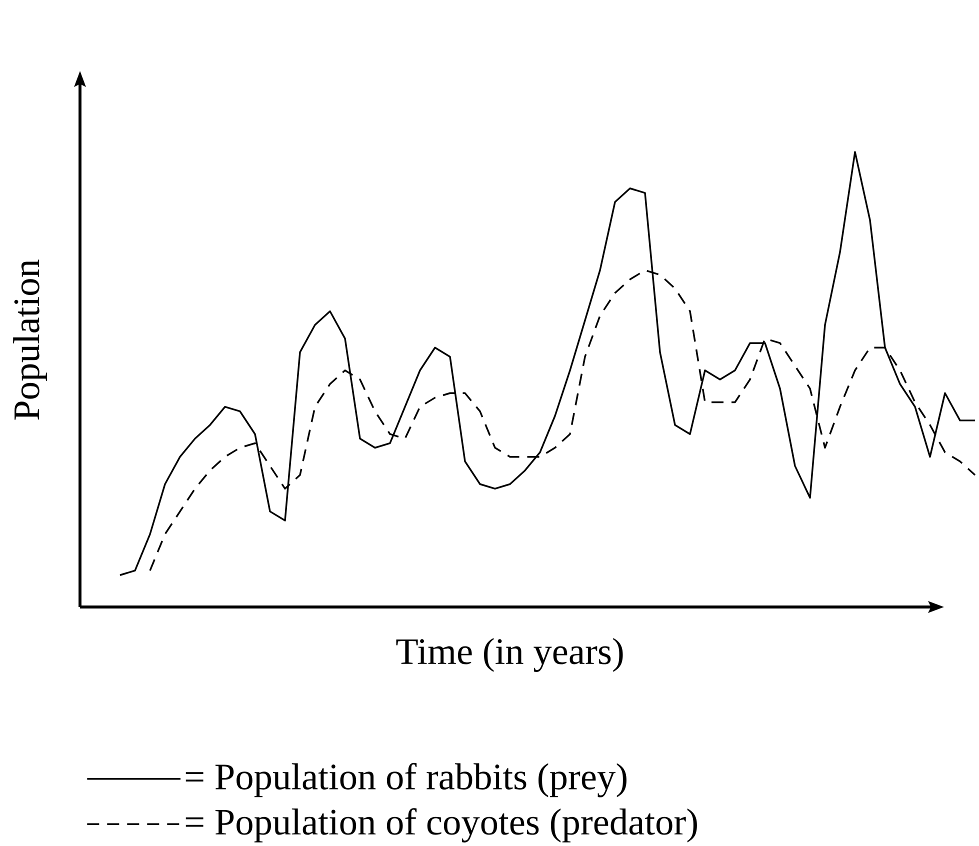  What do you see at coordinates (406, 780) in the screenshot?
I see `legend-label: = Population of rabbits (prey)` at bounding box center [406, 780].